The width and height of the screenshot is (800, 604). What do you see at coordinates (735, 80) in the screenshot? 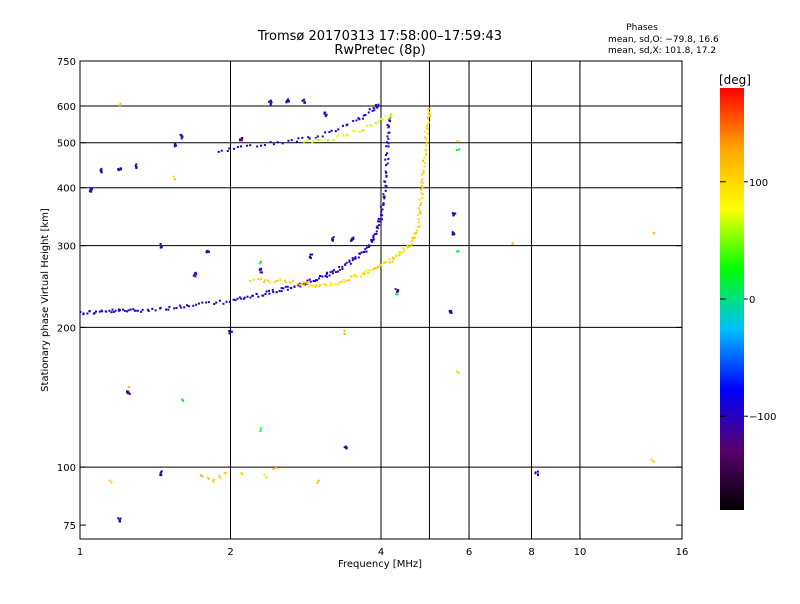
I see `colorbar-label: [deg]` at bounding box center [735, 80].